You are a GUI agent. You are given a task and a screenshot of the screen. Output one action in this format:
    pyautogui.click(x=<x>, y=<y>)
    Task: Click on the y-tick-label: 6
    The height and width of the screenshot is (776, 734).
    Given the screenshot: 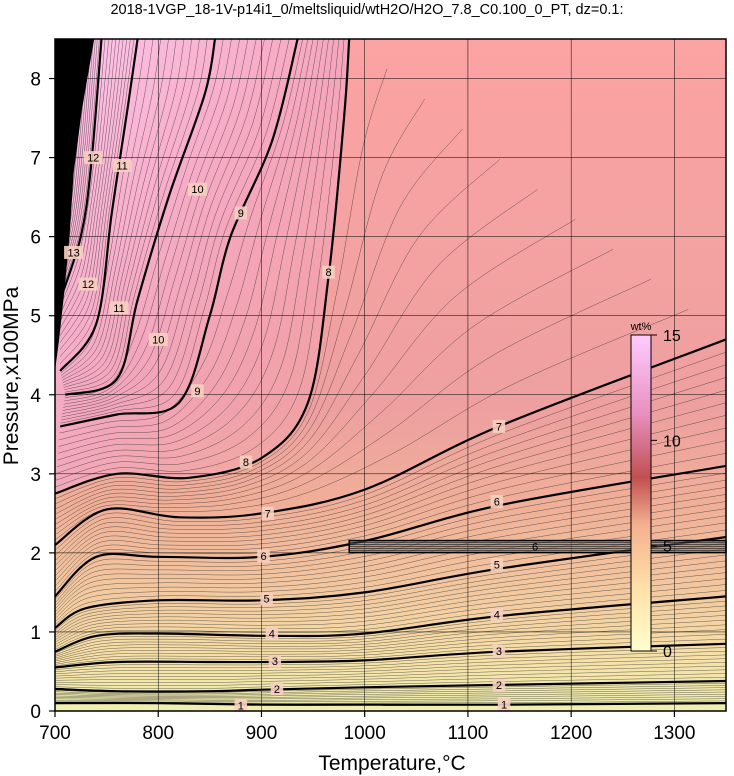 What is the action you would take?
    pyautogui.click(x=35, y=238)
    